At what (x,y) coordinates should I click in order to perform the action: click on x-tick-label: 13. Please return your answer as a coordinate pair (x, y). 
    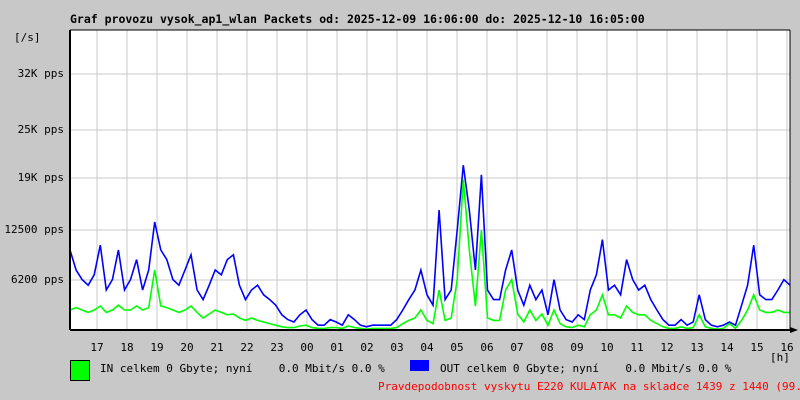
    Looking at the image, I should click on (697, 347).